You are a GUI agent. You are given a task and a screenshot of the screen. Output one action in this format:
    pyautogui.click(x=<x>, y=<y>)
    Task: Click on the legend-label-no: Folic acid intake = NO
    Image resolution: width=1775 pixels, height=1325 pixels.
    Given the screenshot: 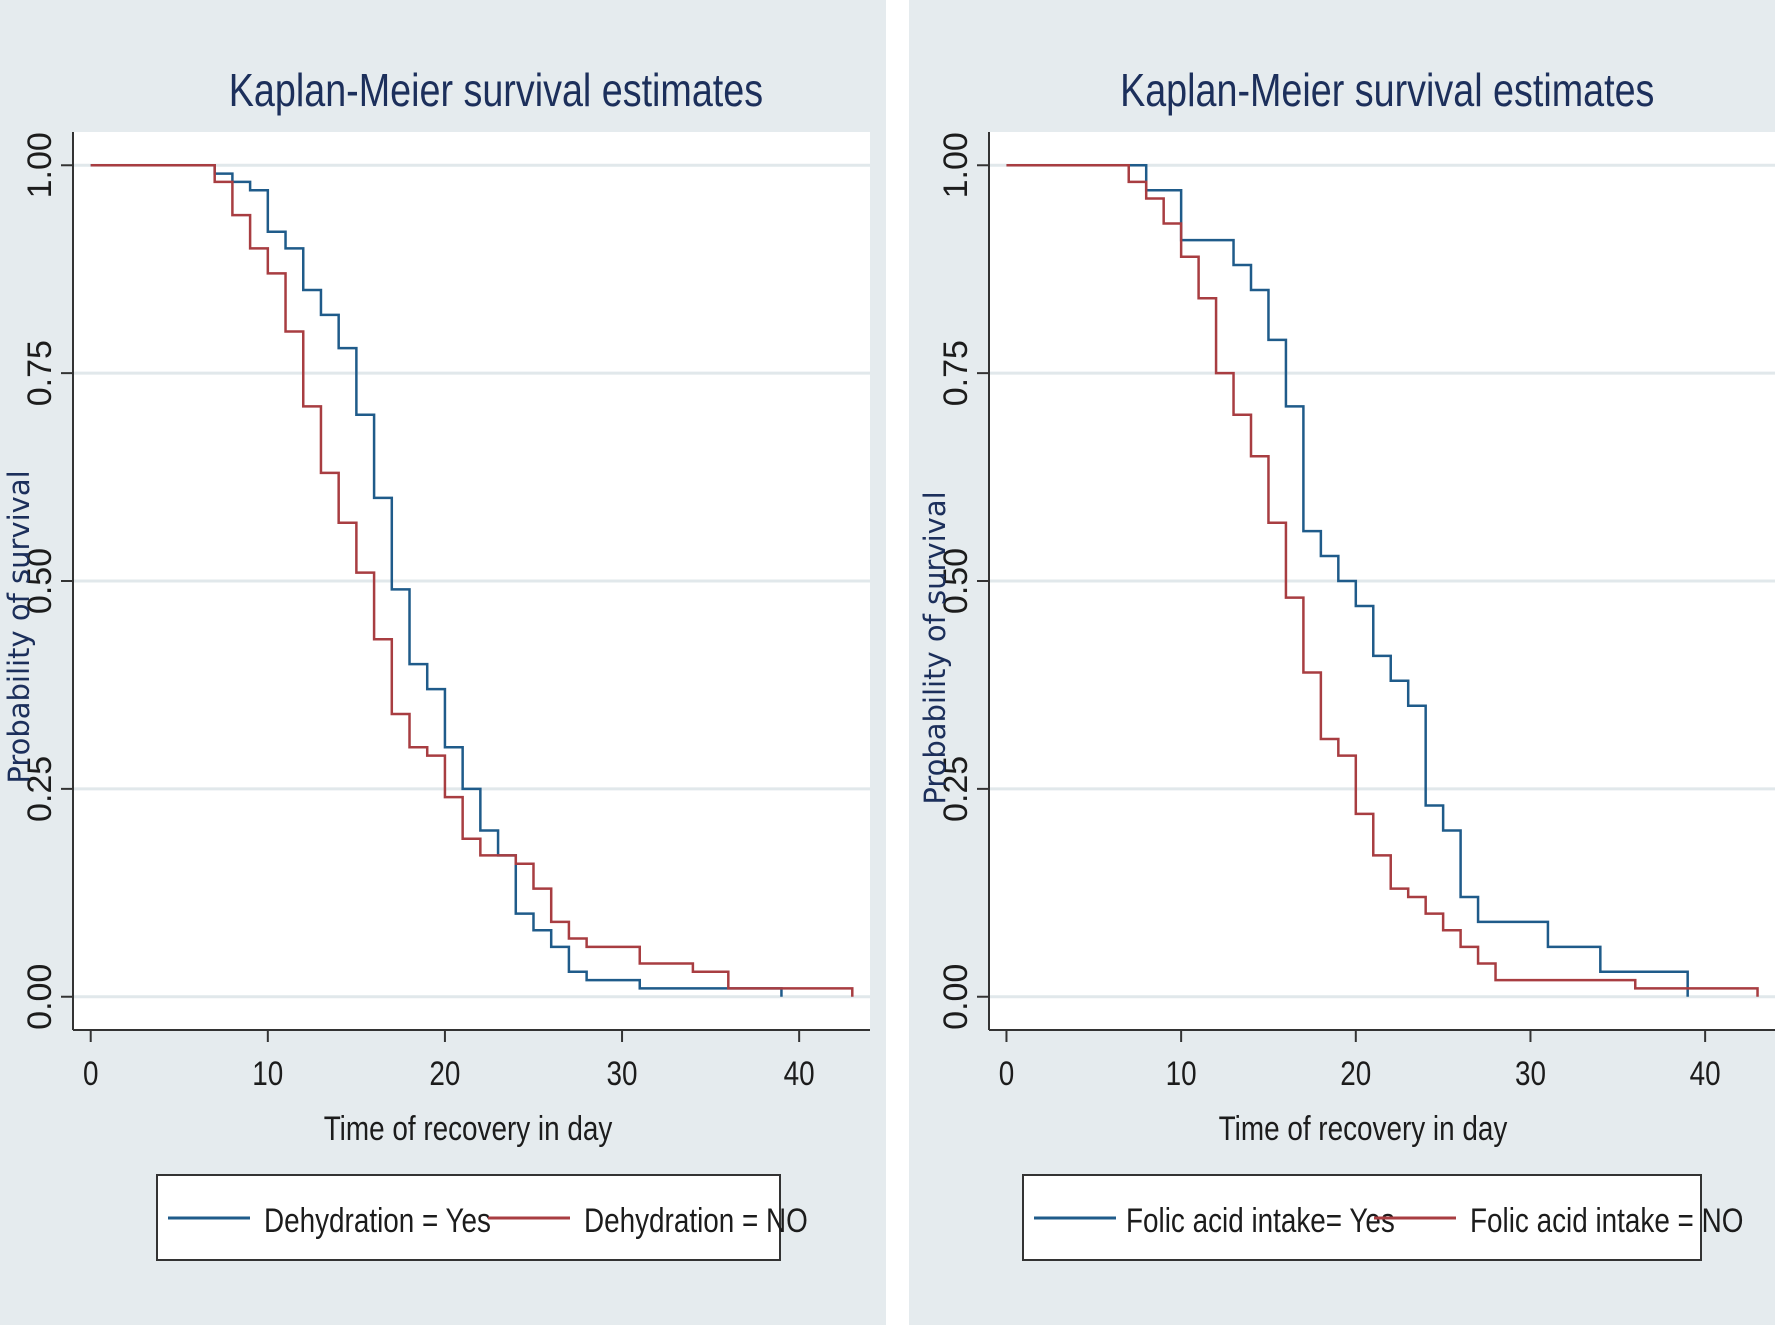 What is the action you would take?
    pyautogui.click(x=1606, y=1220)
    